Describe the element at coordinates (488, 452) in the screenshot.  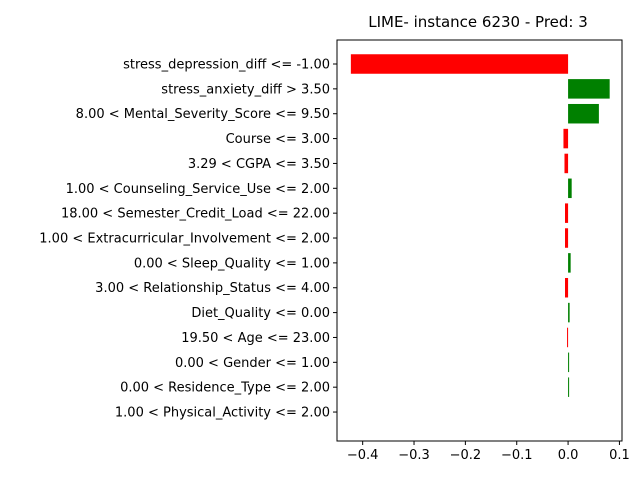
I see `x-ticks: −0.4 −0.3 −0.2 −0.1 0.0 0.1` at that location.